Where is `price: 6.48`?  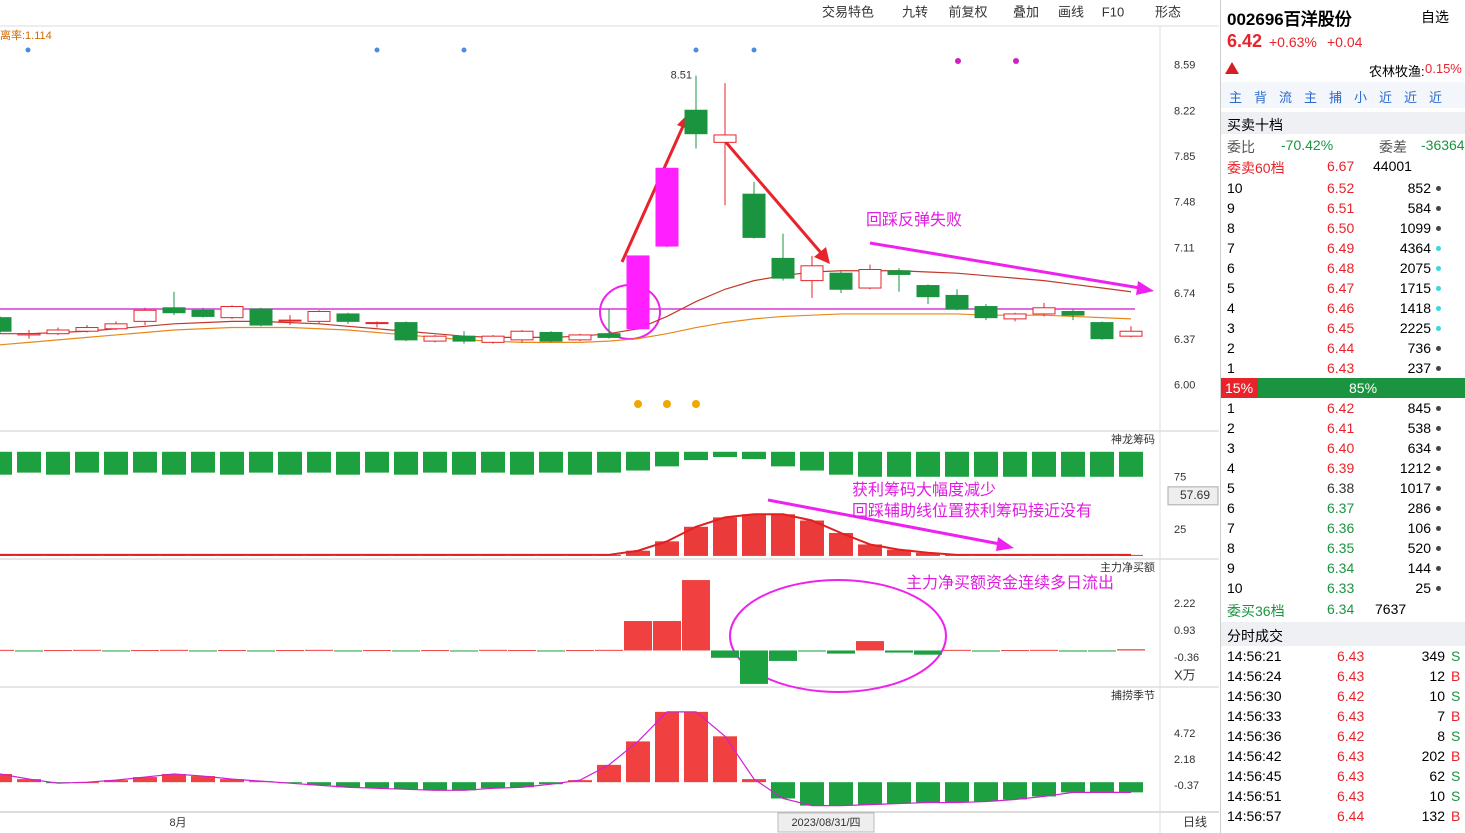 price: 6.48 is located at coordinates (1341, 268).